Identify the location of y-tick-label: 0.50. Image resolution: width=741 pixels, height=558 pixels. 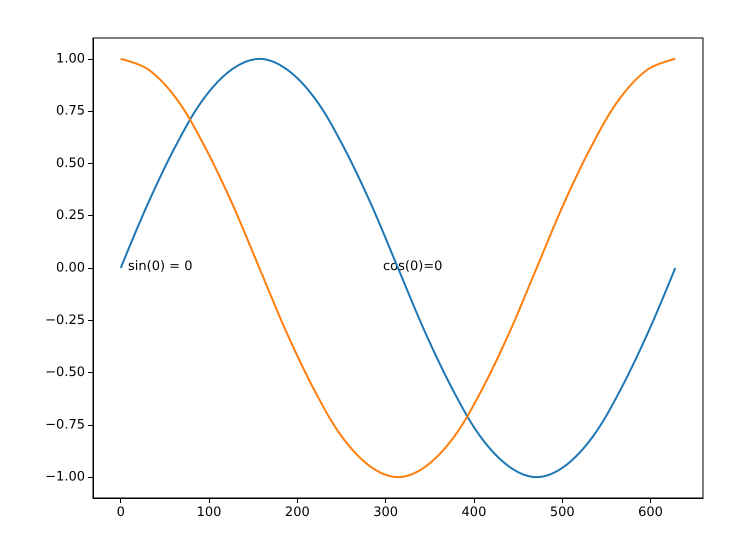
(70, 163).